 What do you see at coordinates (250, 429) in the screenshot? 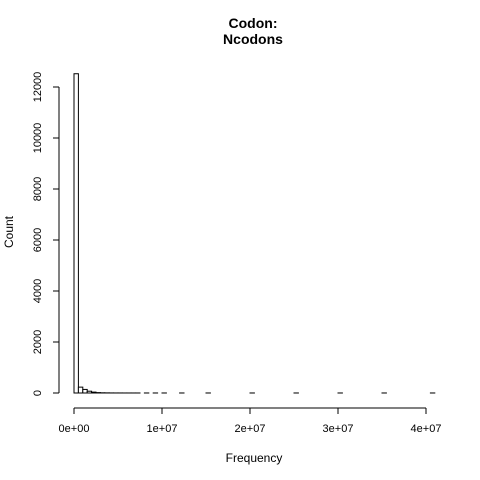
I see `x-tick-label: 2e+07` at bounding box center [250, 429].